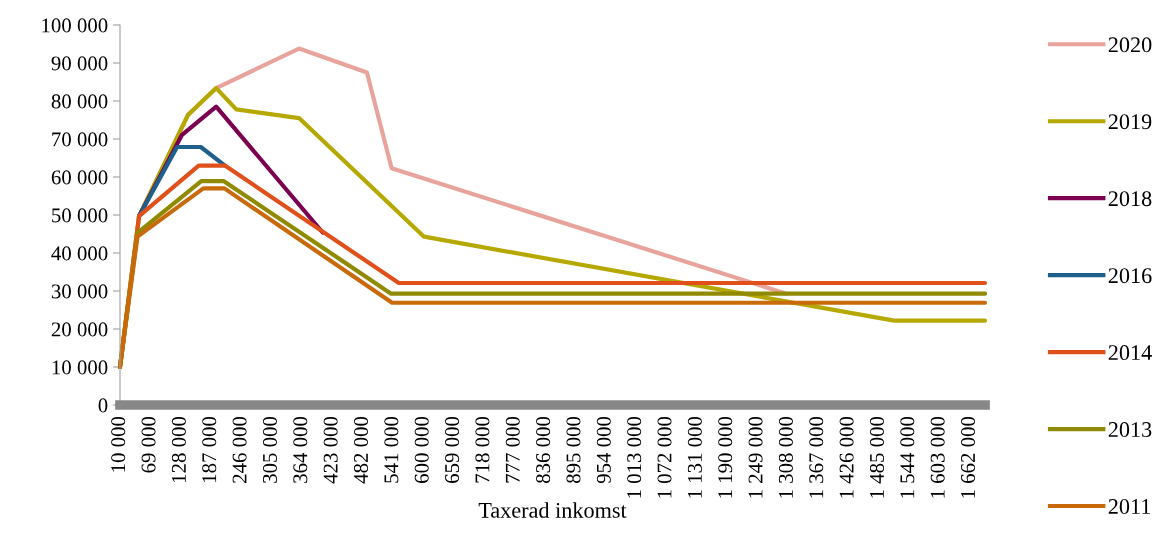 This screenshot has height=555, width=1152. I want to click on y-tick-label: 40 000, so click(79, 253).